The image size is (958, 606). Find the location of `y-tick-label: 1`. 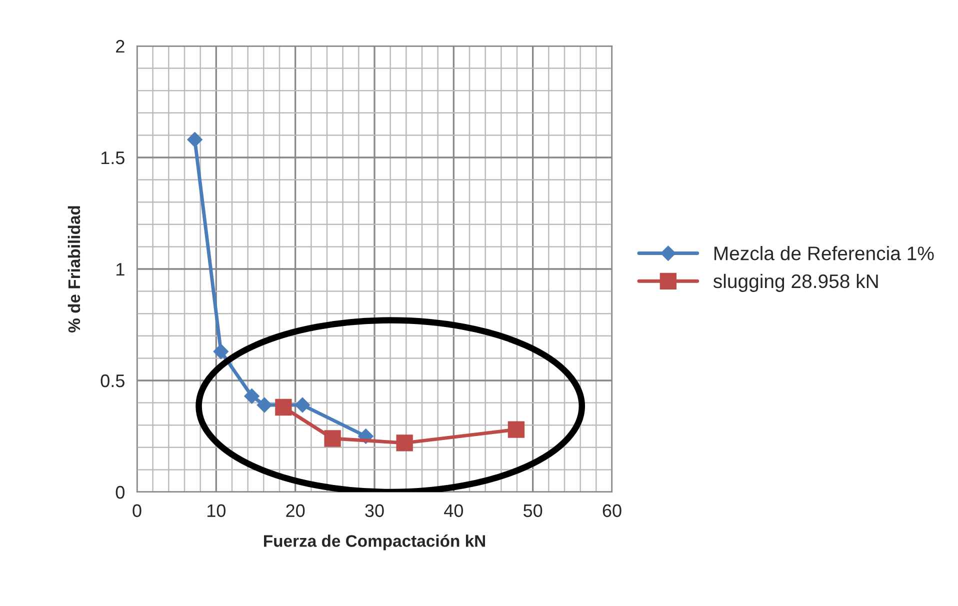

y-tick-label: 1 is located at coordinates (120, 269).